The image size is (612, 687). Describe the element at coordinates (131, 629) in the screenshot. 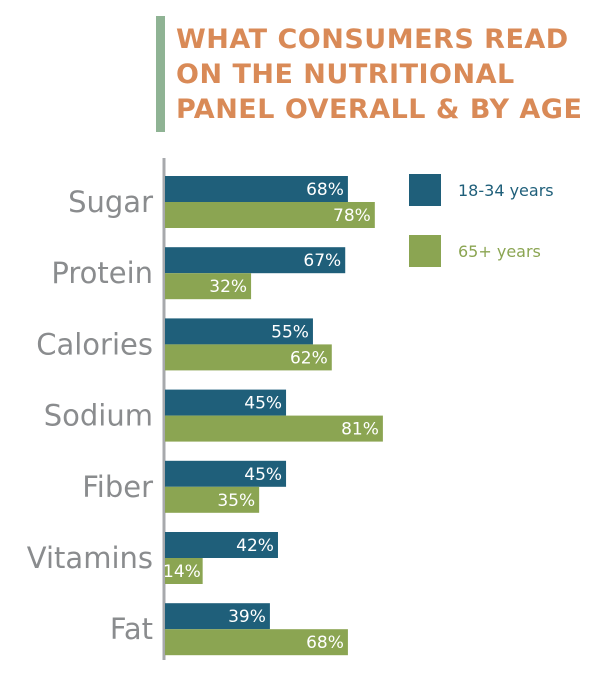

I see `category-label-fat: Fat` at that location.